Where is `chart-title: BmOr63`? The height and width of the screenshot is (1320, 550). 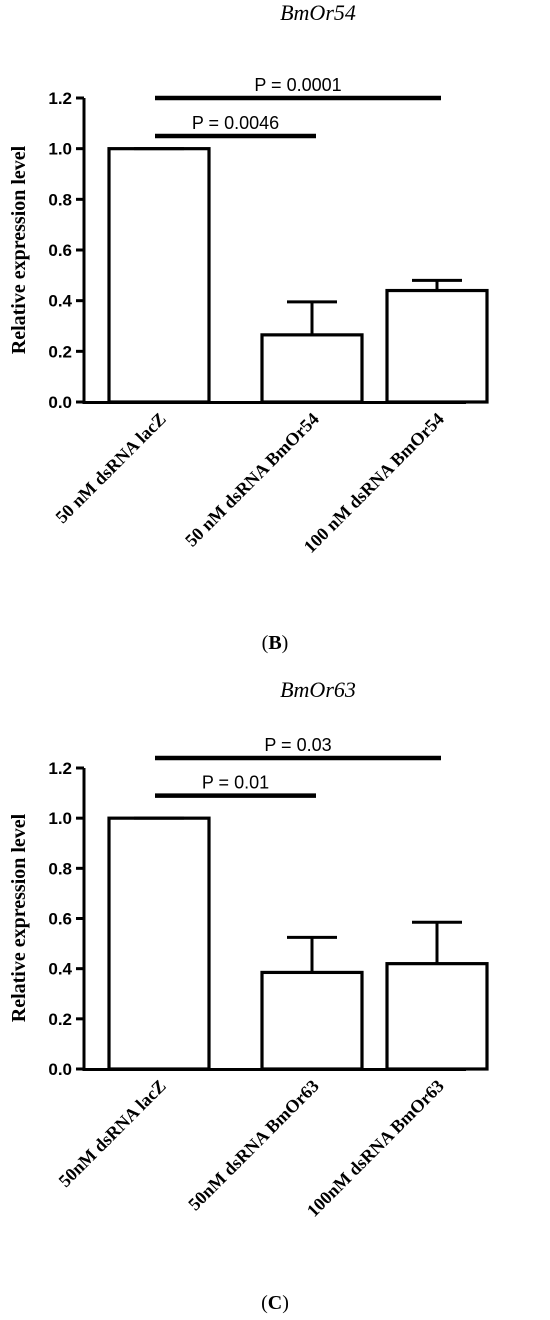 chart-title: BmOr63 is located at coordinates (318, 689).